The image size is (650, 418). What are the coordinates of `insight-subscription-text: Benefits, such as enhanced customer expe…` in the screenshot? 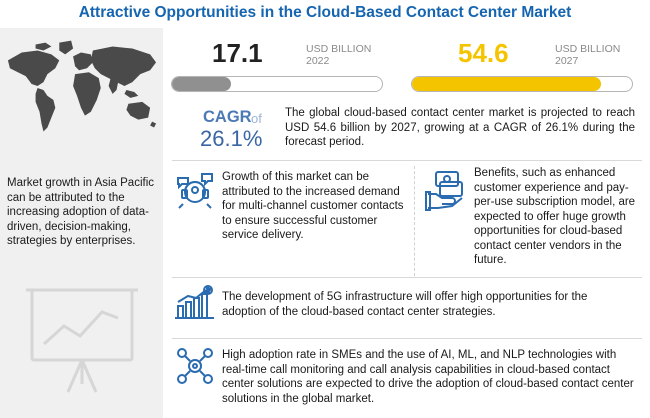 It's located at (555, 216).